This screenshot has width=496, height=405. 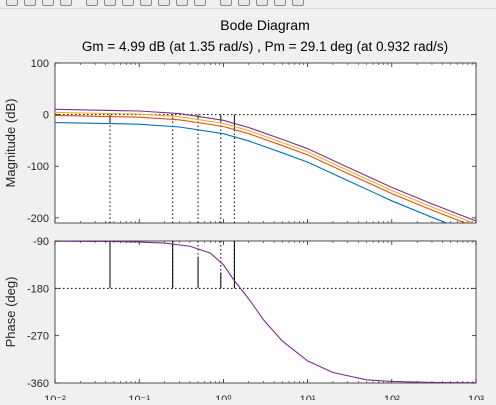 I want to click on magnitude-tick-label: -100, so click(x=38, y=167).